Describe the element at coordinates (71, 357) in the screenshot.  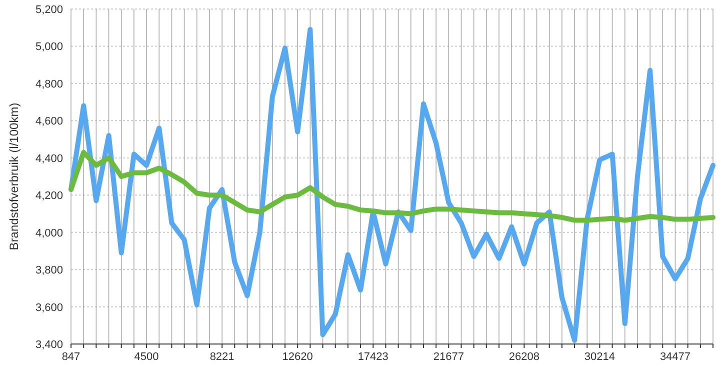
I see `x-tick-label: 847` at that location.